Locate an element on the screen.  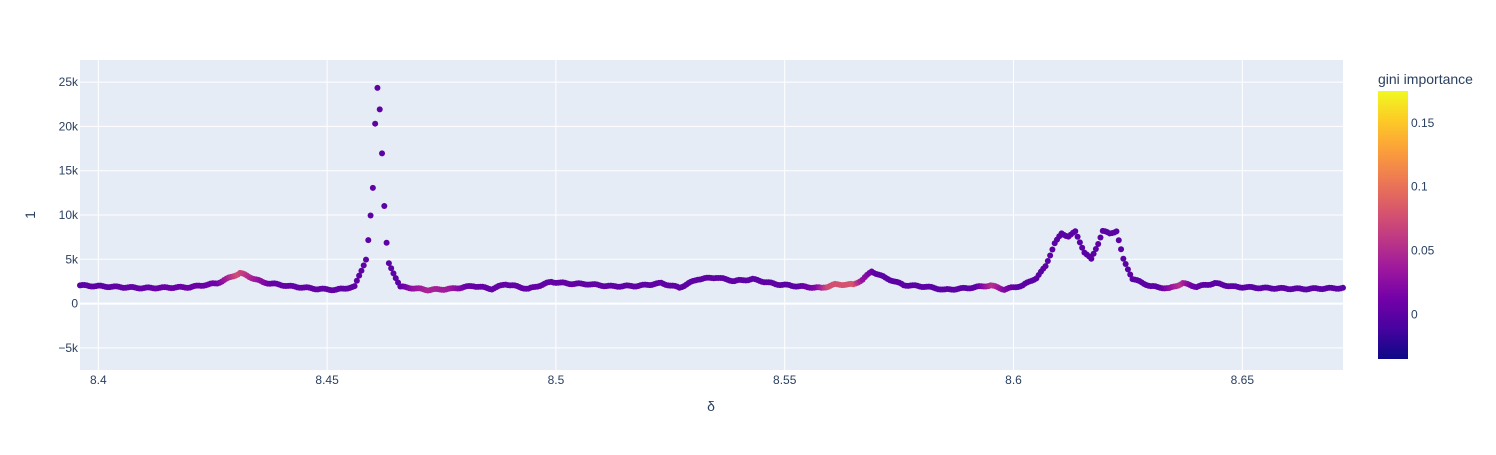
colorbar-gradient is located at coordinates (1393, 225).